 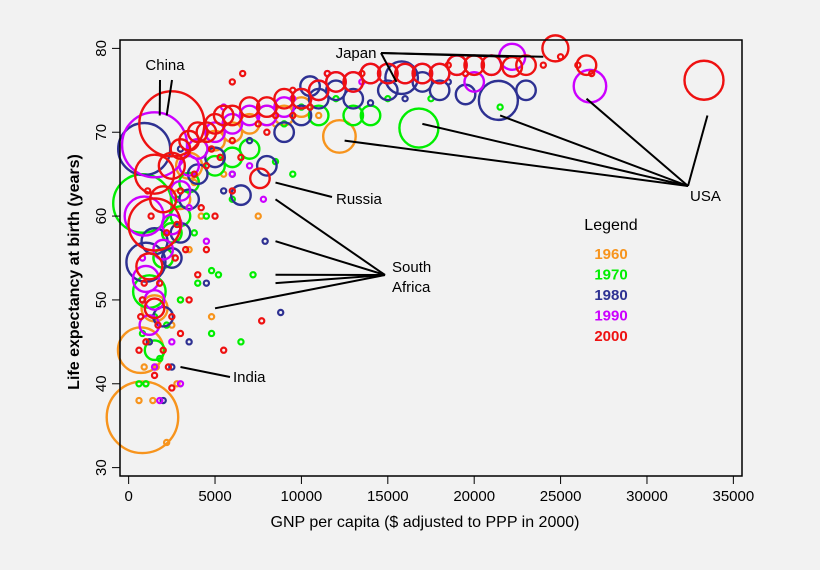 What do you see at coordinates (101, 216) in the screenshot?
I see `y-tick-label: 60` at bounding box center [101, 216].